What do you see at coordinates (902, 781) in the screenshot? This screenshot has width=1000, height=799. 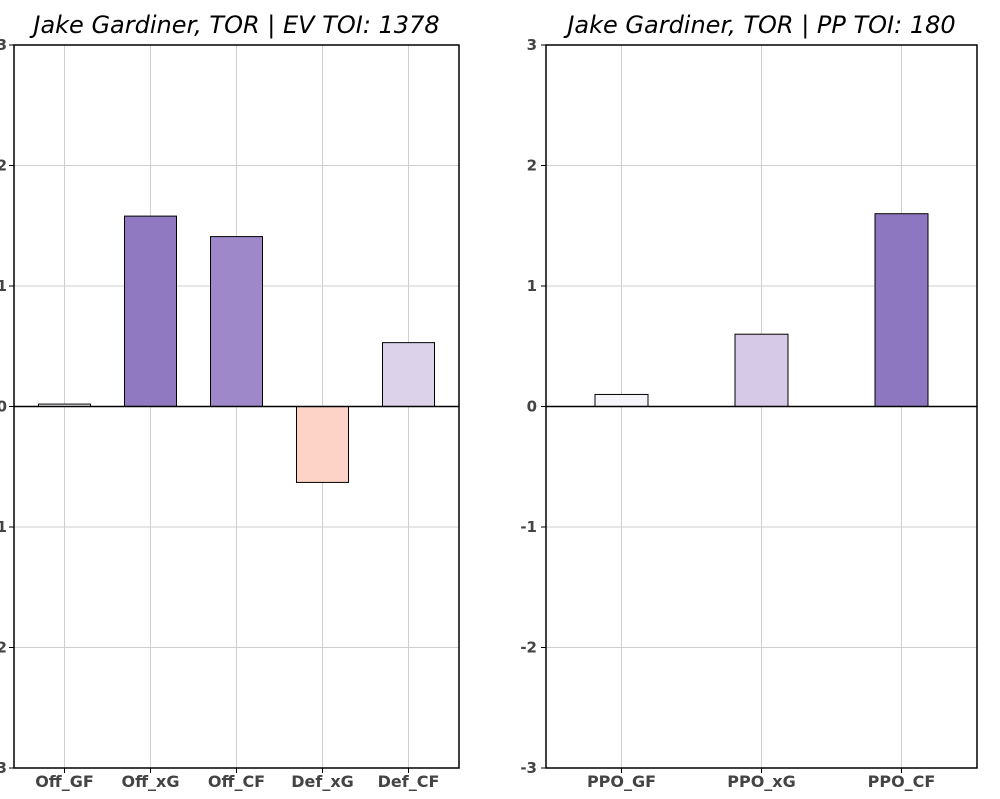 I see `x-tick-label: PPO_CF` at bounding box center [902, 781].